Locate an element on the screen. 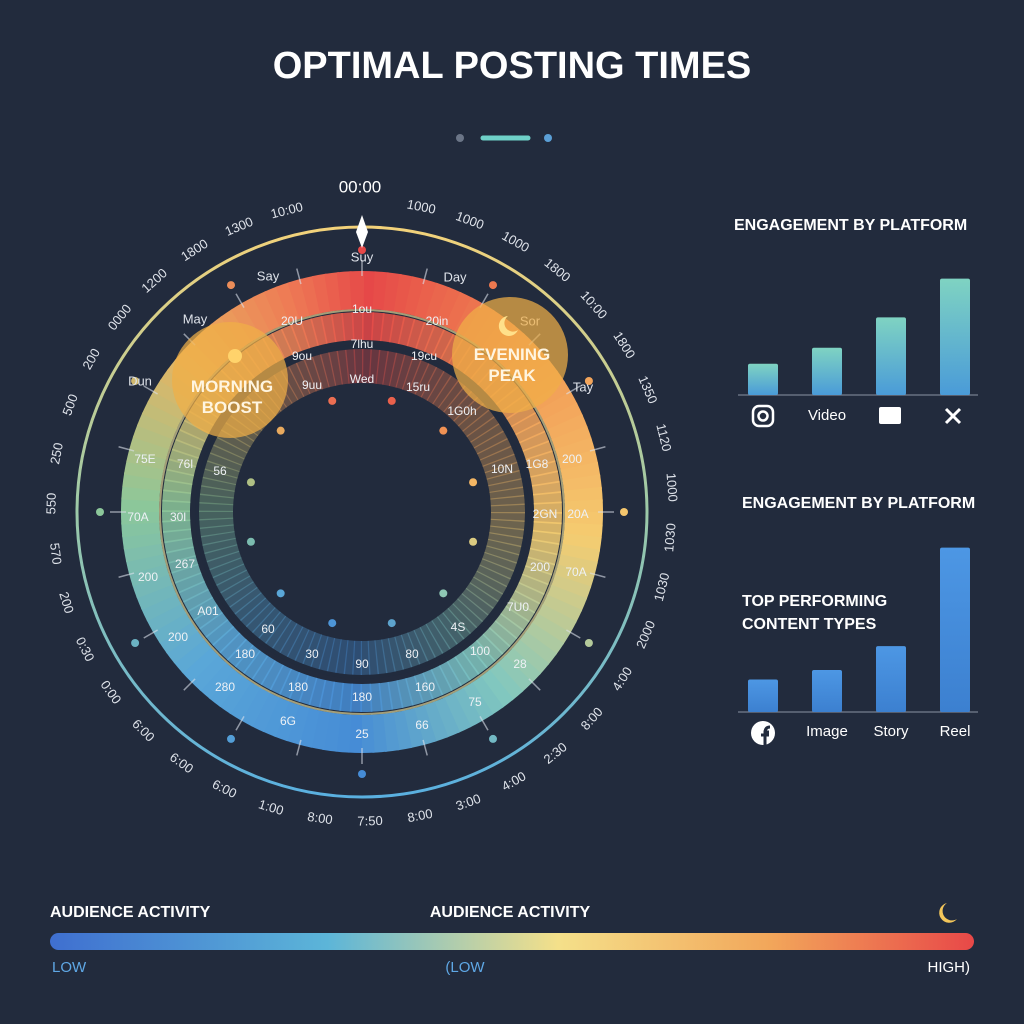 This screenshot has height=1024, width=1024. hour-label: 1800 is located at coordinates (624, 345).